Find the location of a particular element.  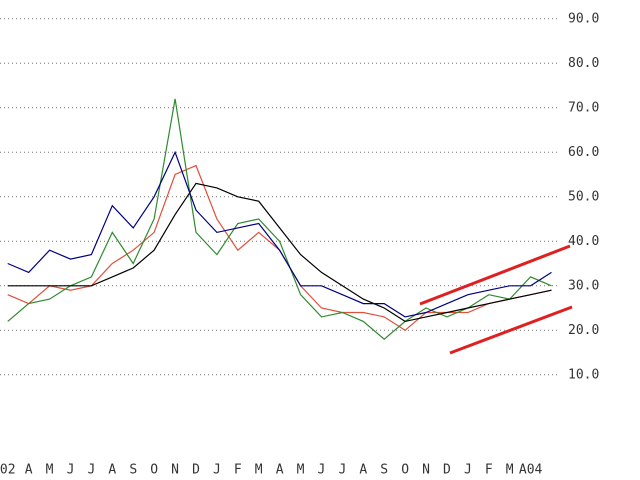

y-tick-label: 30.0 is located at coordinates (583, 285).